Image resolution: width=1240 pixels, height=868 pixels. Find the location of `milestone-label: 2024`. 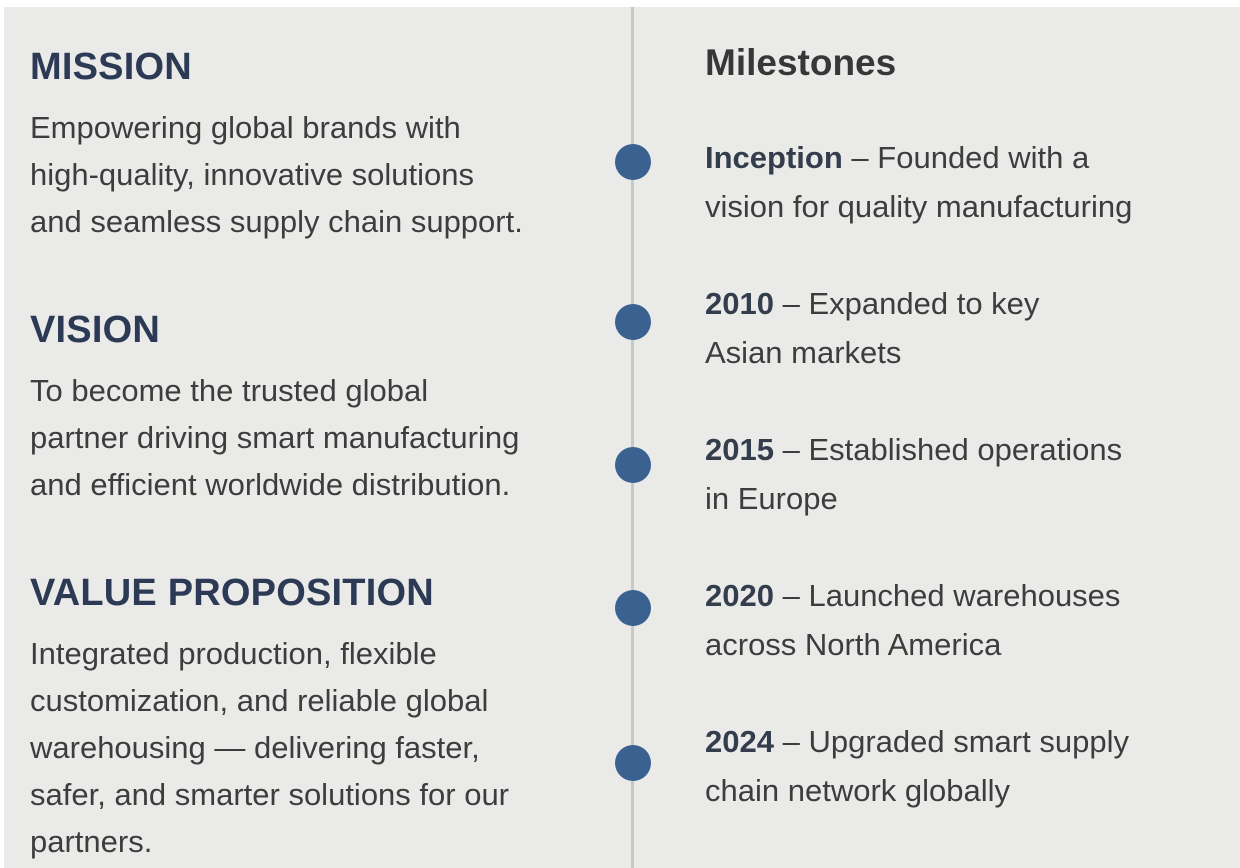

milestone-label: 2024 is located at coordinates (739, 741).